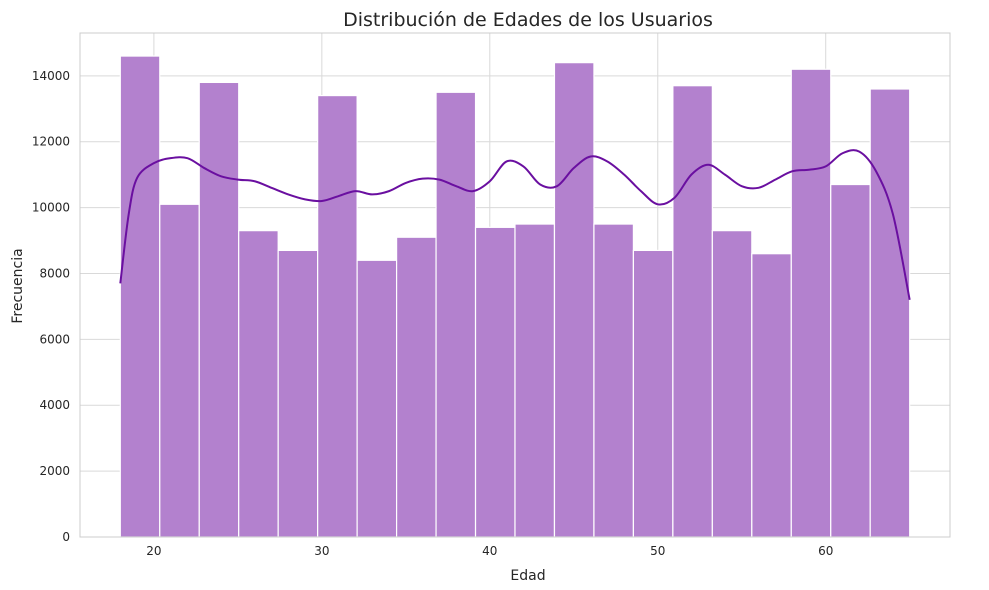  Describe the element at coordinates (51, 208) in the screenshot. I see `y-tick-label: 10000` at that location.